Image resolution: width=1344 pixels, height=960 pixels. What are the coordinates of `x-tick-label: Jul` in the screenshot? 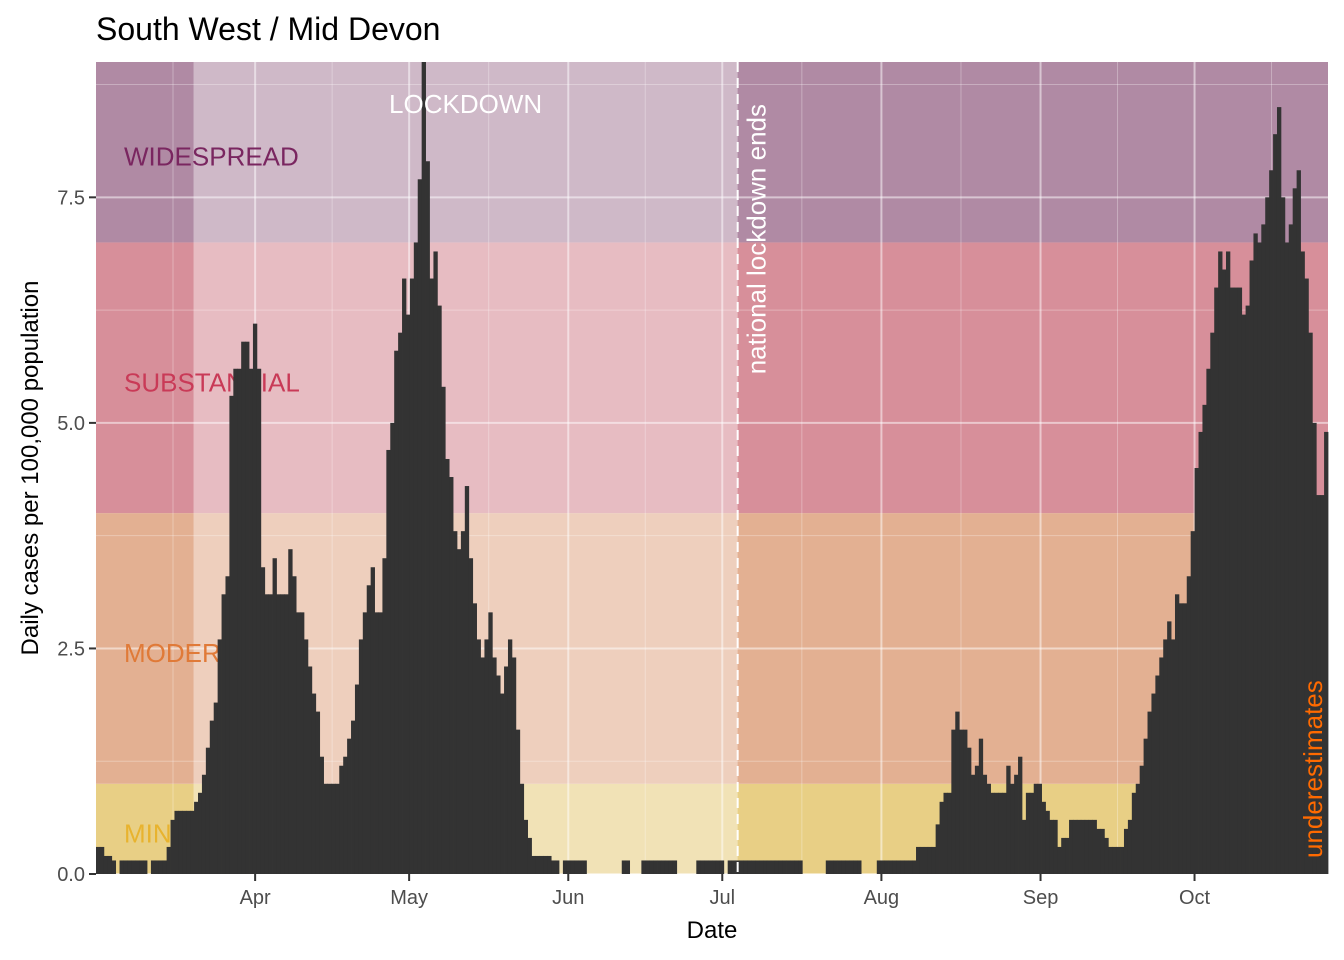 It's located at (722, 898).